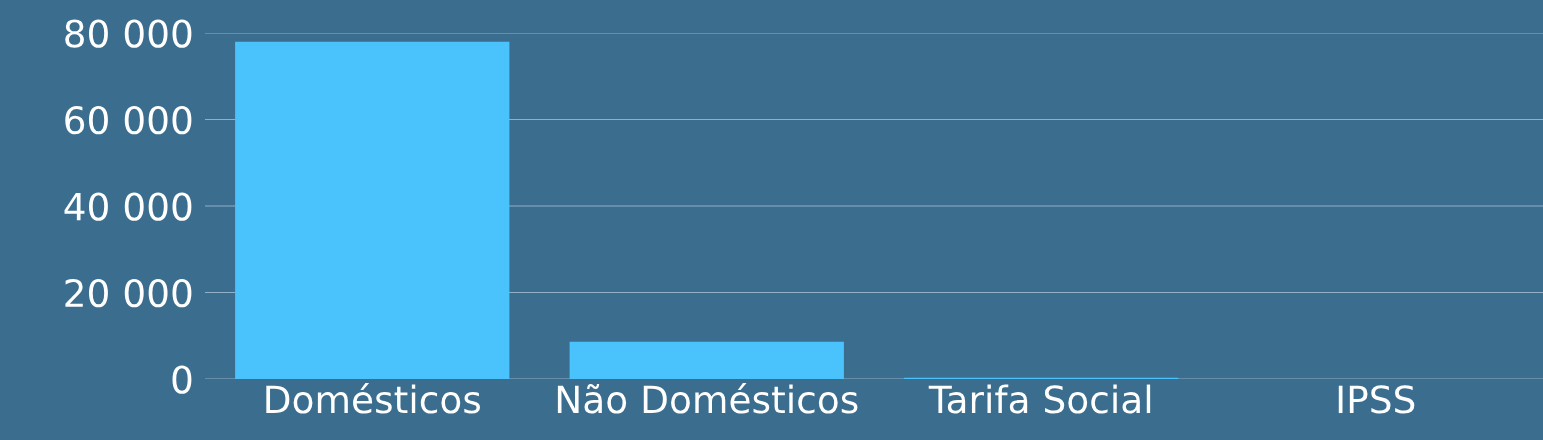  What do you see at coordinates (373, 398) in the screenshot?
I see `x-tick-label: Domésticos` at bounding box center [373, 398].